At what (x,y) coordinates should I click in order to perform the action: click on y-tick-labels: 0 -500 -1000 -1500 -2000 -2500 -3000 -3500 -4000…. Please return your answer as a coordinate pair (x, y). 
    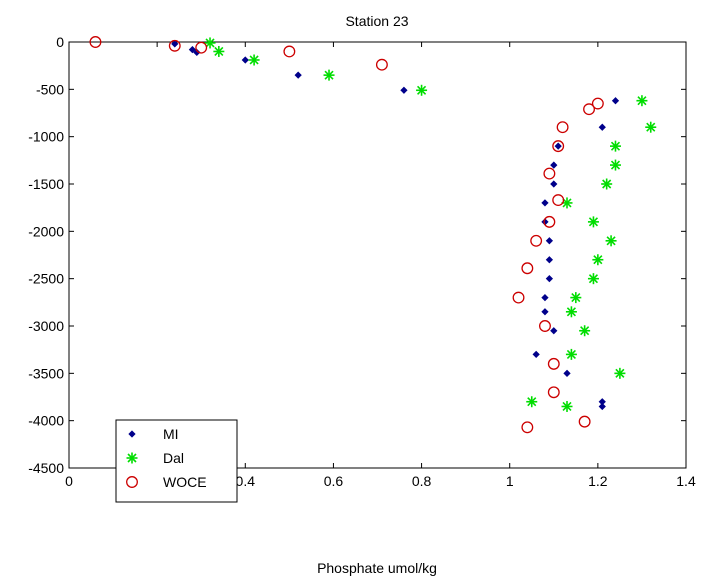
    Looking at the image, I should click on (46, 255).